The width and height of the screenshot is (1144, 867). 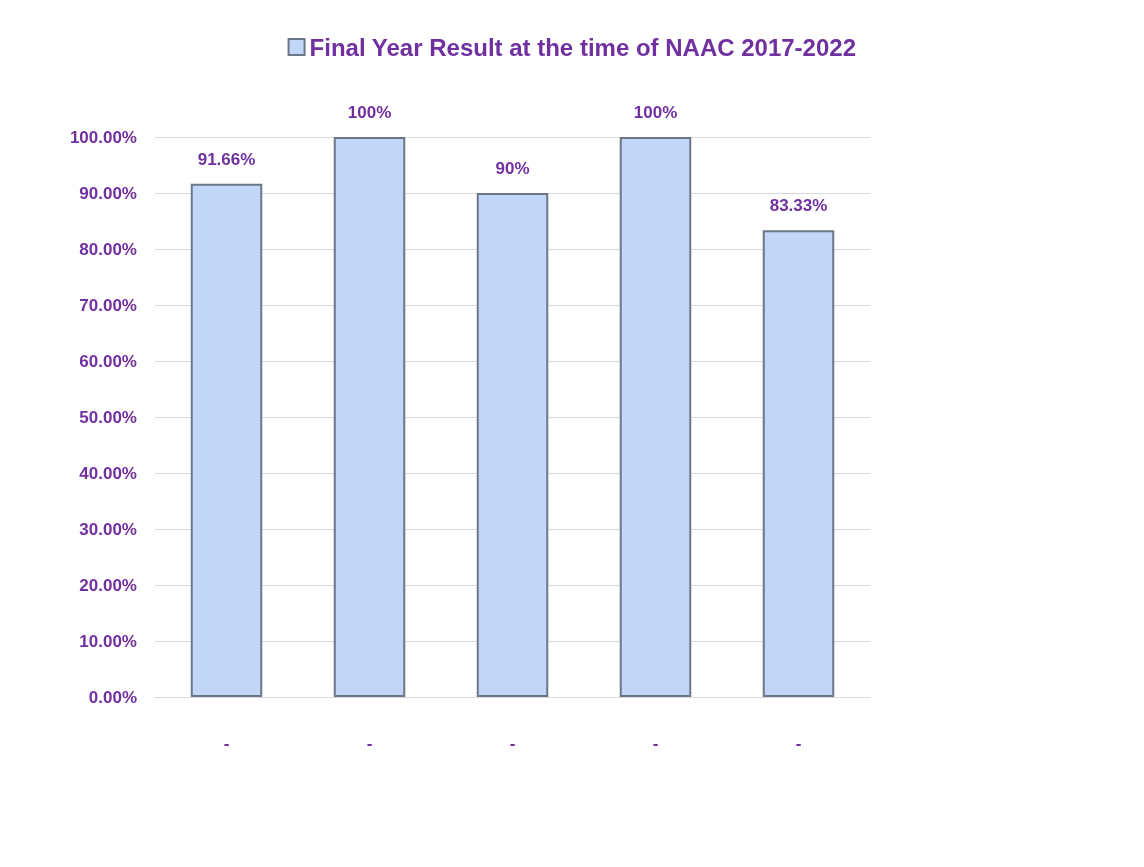 I want to click on y-tick-label: 70.00%, so click(x=108, y=305).